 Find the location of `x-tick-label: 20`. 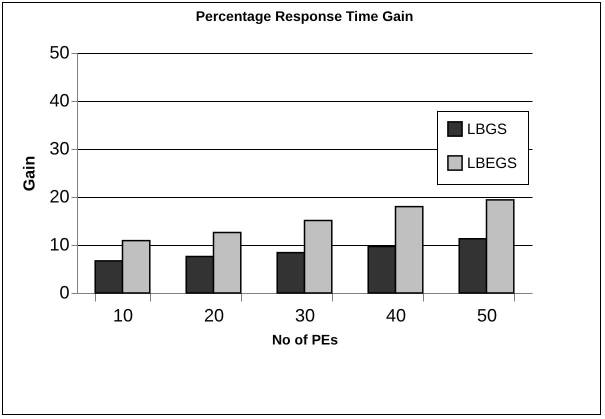

x-tick-label: 20 is located at coordinates (214, 316).